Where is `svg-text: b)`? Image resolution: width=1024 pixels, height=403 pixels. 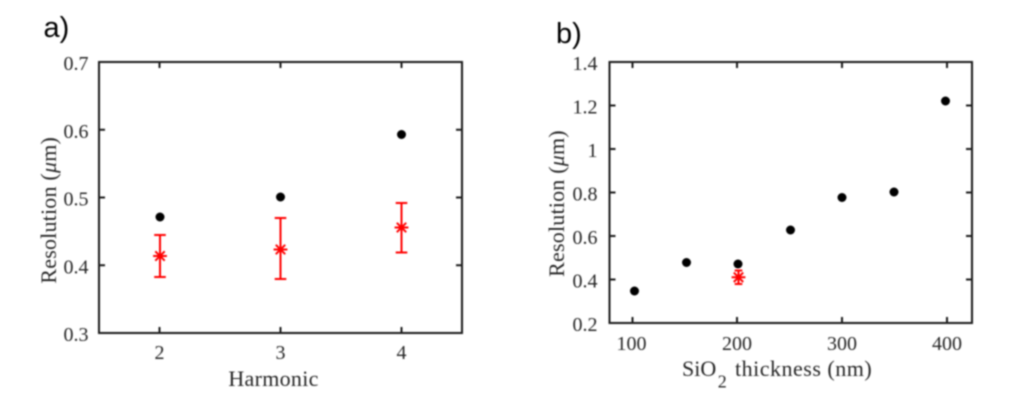
svg-text: b) is located at coordinates (569, 34).